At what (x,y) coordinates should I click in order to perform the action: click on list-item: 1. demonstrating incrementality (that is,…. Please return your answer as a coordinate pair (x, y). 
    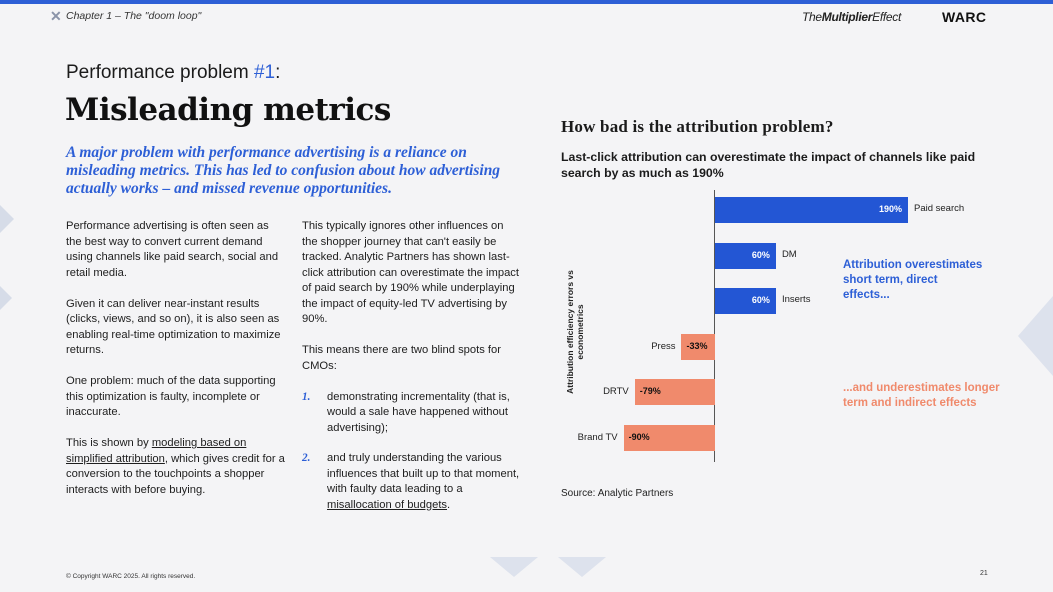
    Looking at the image, I should click on (406, 412).